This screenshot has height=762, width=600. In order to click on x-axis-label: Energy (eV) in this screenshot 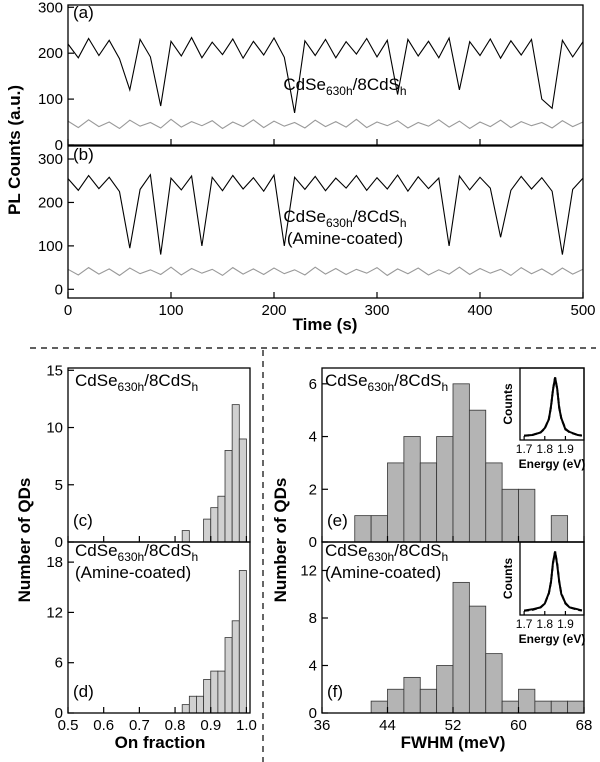, I will do `click(552, 639)`.